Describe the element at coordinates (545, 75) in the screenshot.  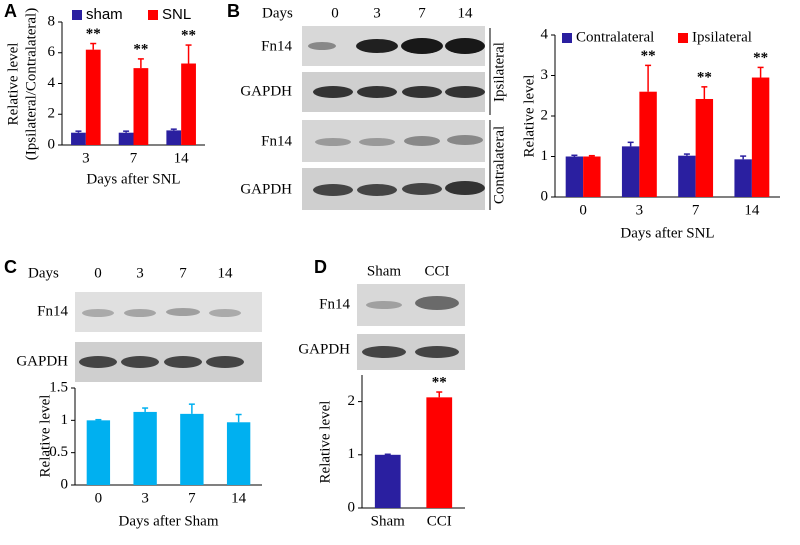
I see `y-tick-label: 3` at that location.